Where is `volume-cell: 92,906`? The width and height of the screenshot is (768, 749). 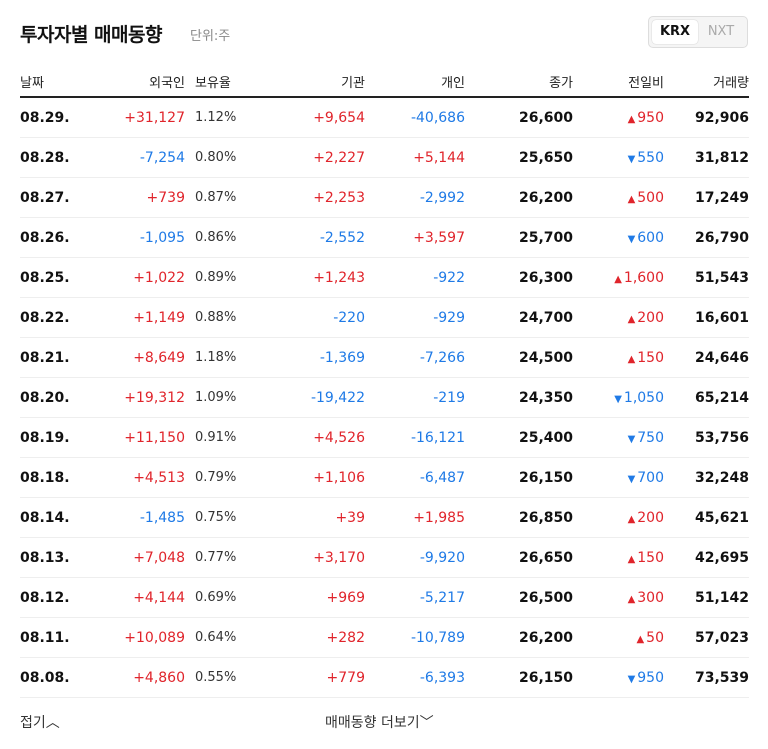
volume-cell: 92,906 is located at coordinates (706, 117).